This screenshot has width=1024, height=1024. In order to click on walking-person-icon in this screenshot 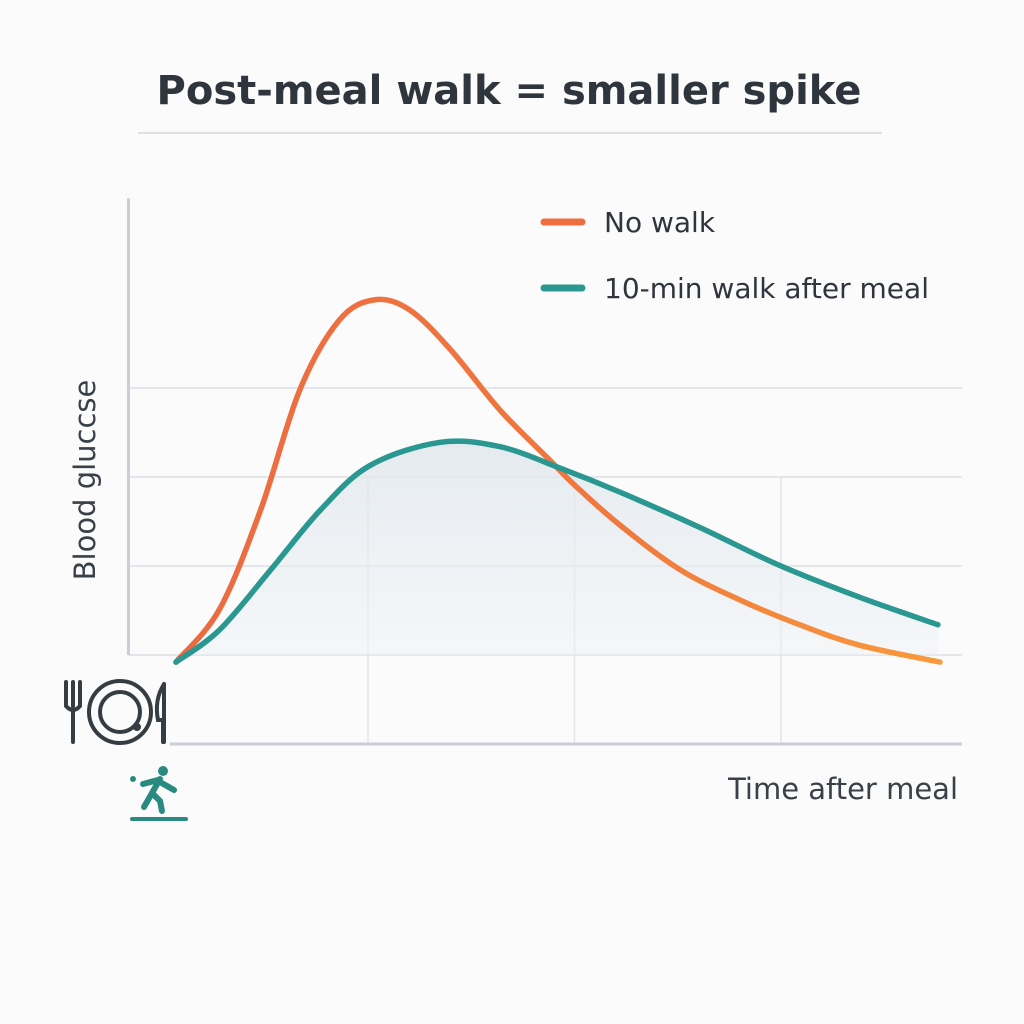, I will do `click(159, 793)`.